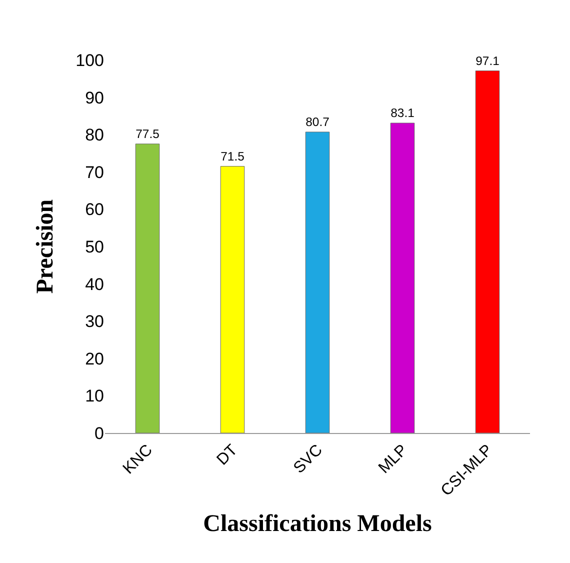  I want to click on y-tick-label: 90, so click(94, 98).